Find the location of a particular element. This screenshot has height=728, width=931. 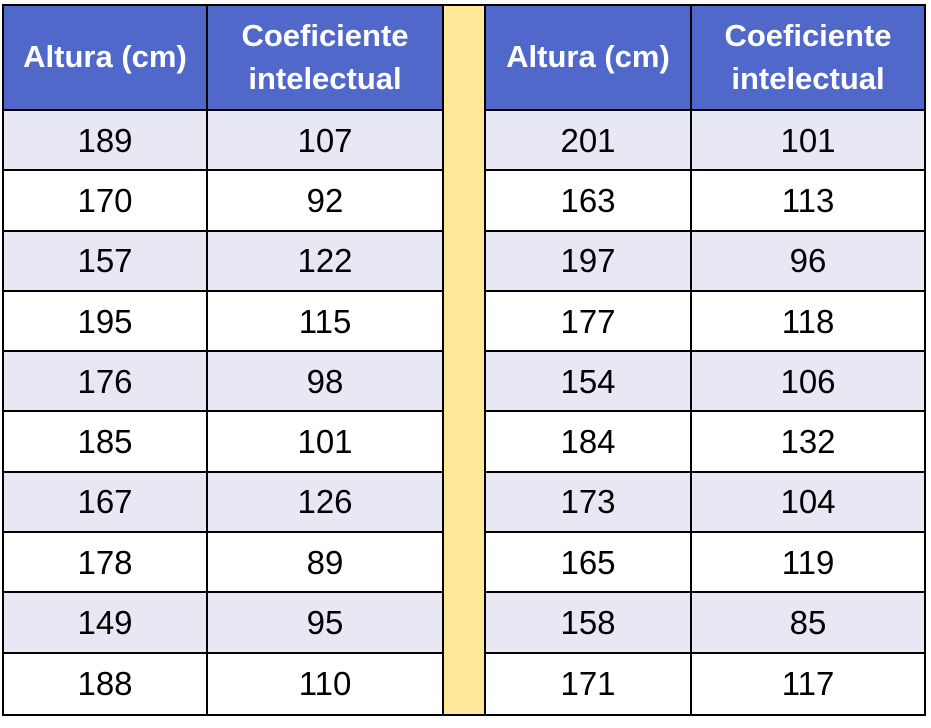

cell-iq: 117 is located at coordinates (809, 683).